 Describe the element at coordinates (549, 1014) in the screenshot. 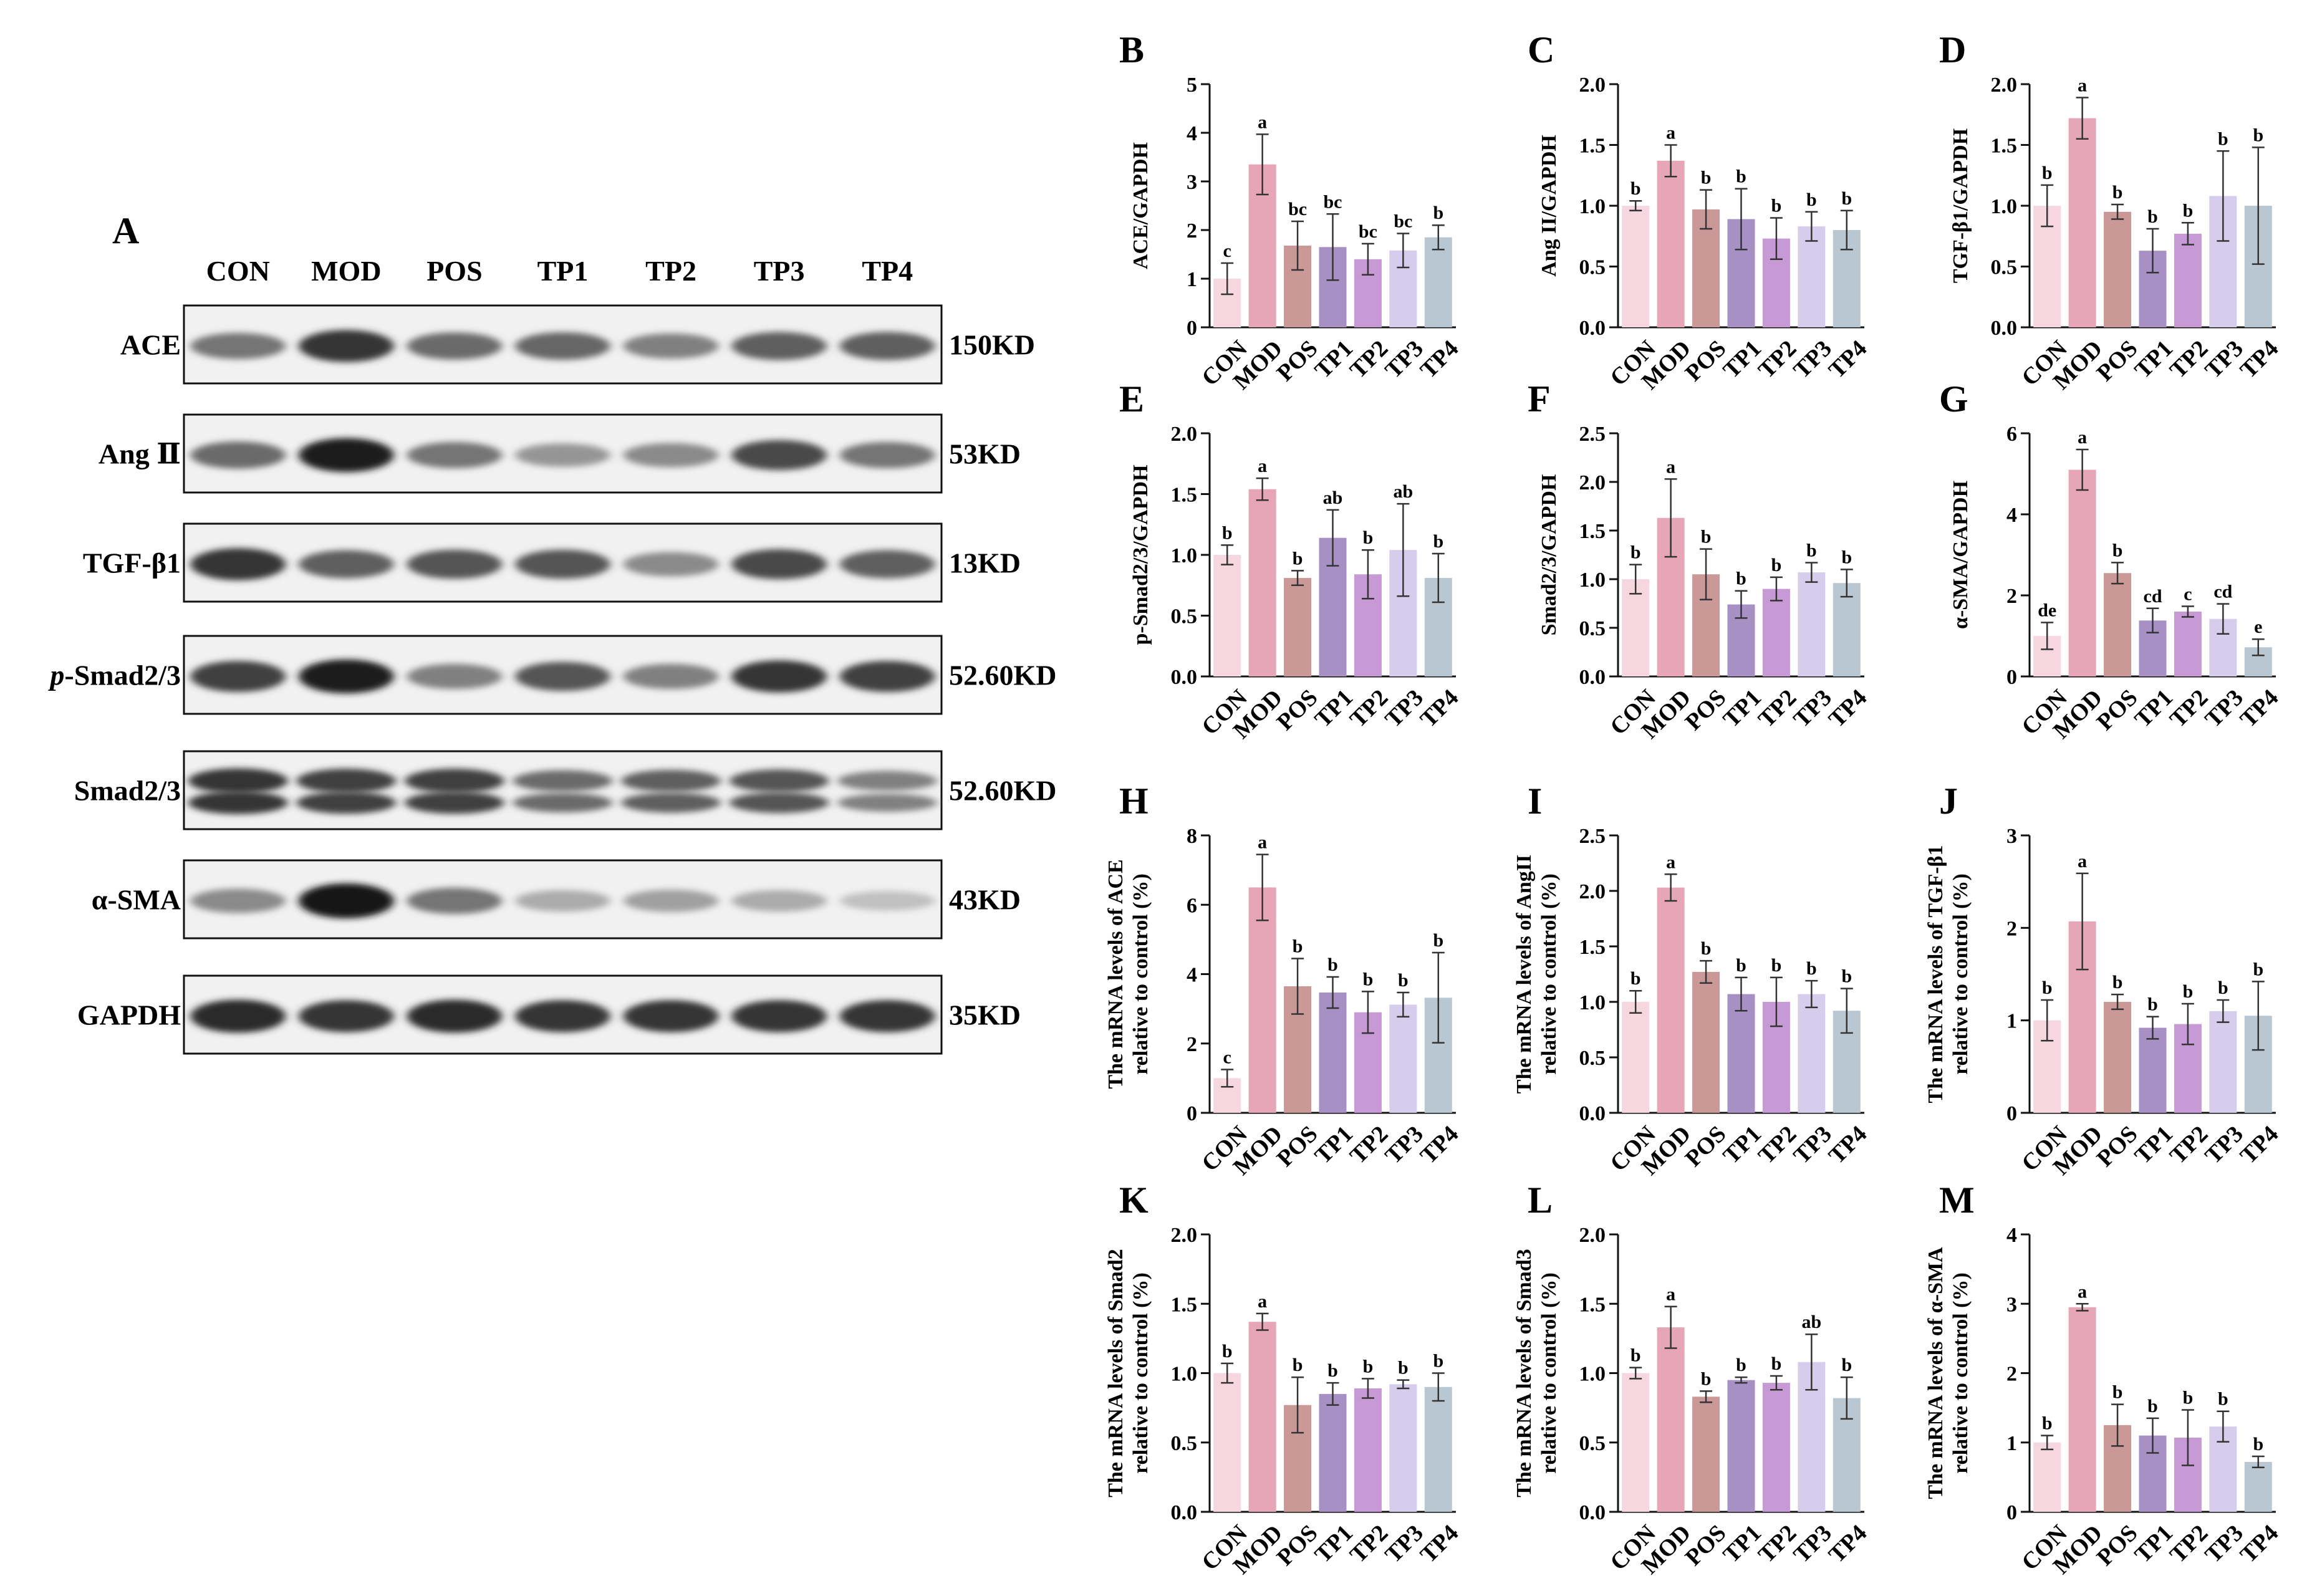

I see `blot-row: GAPDH 35KD` at that location.